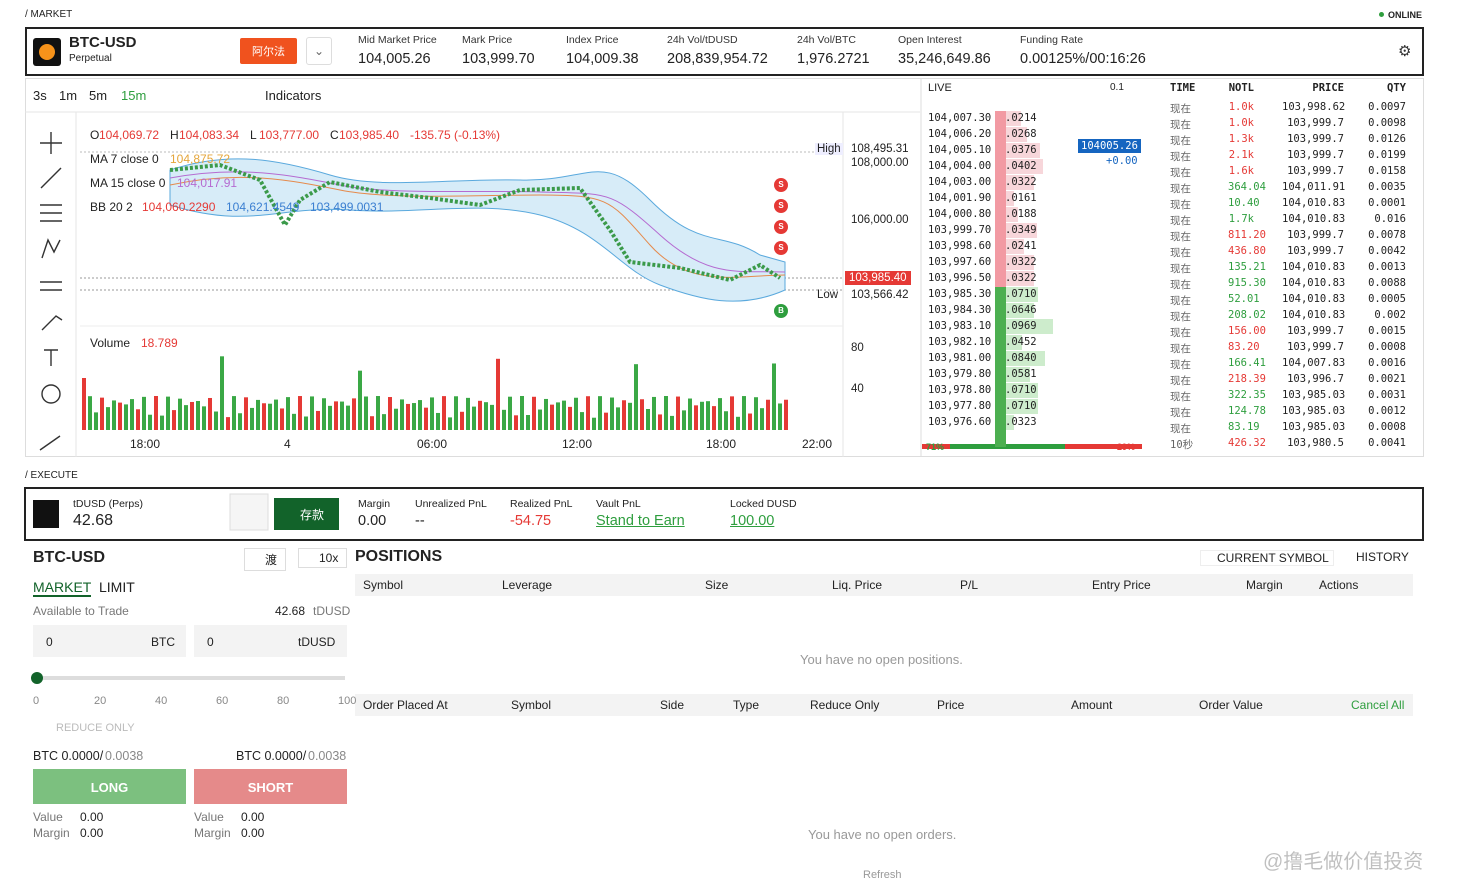  What do you see at coordinates (1405, 15) in the screenshot?
I see `status: ONLINE` at bounding box center [1405, 15].